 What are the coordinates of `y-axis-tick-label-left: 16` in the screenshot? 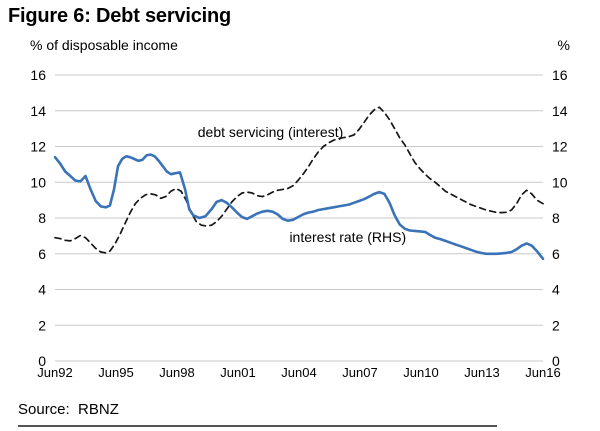 It's located at (38, 75).